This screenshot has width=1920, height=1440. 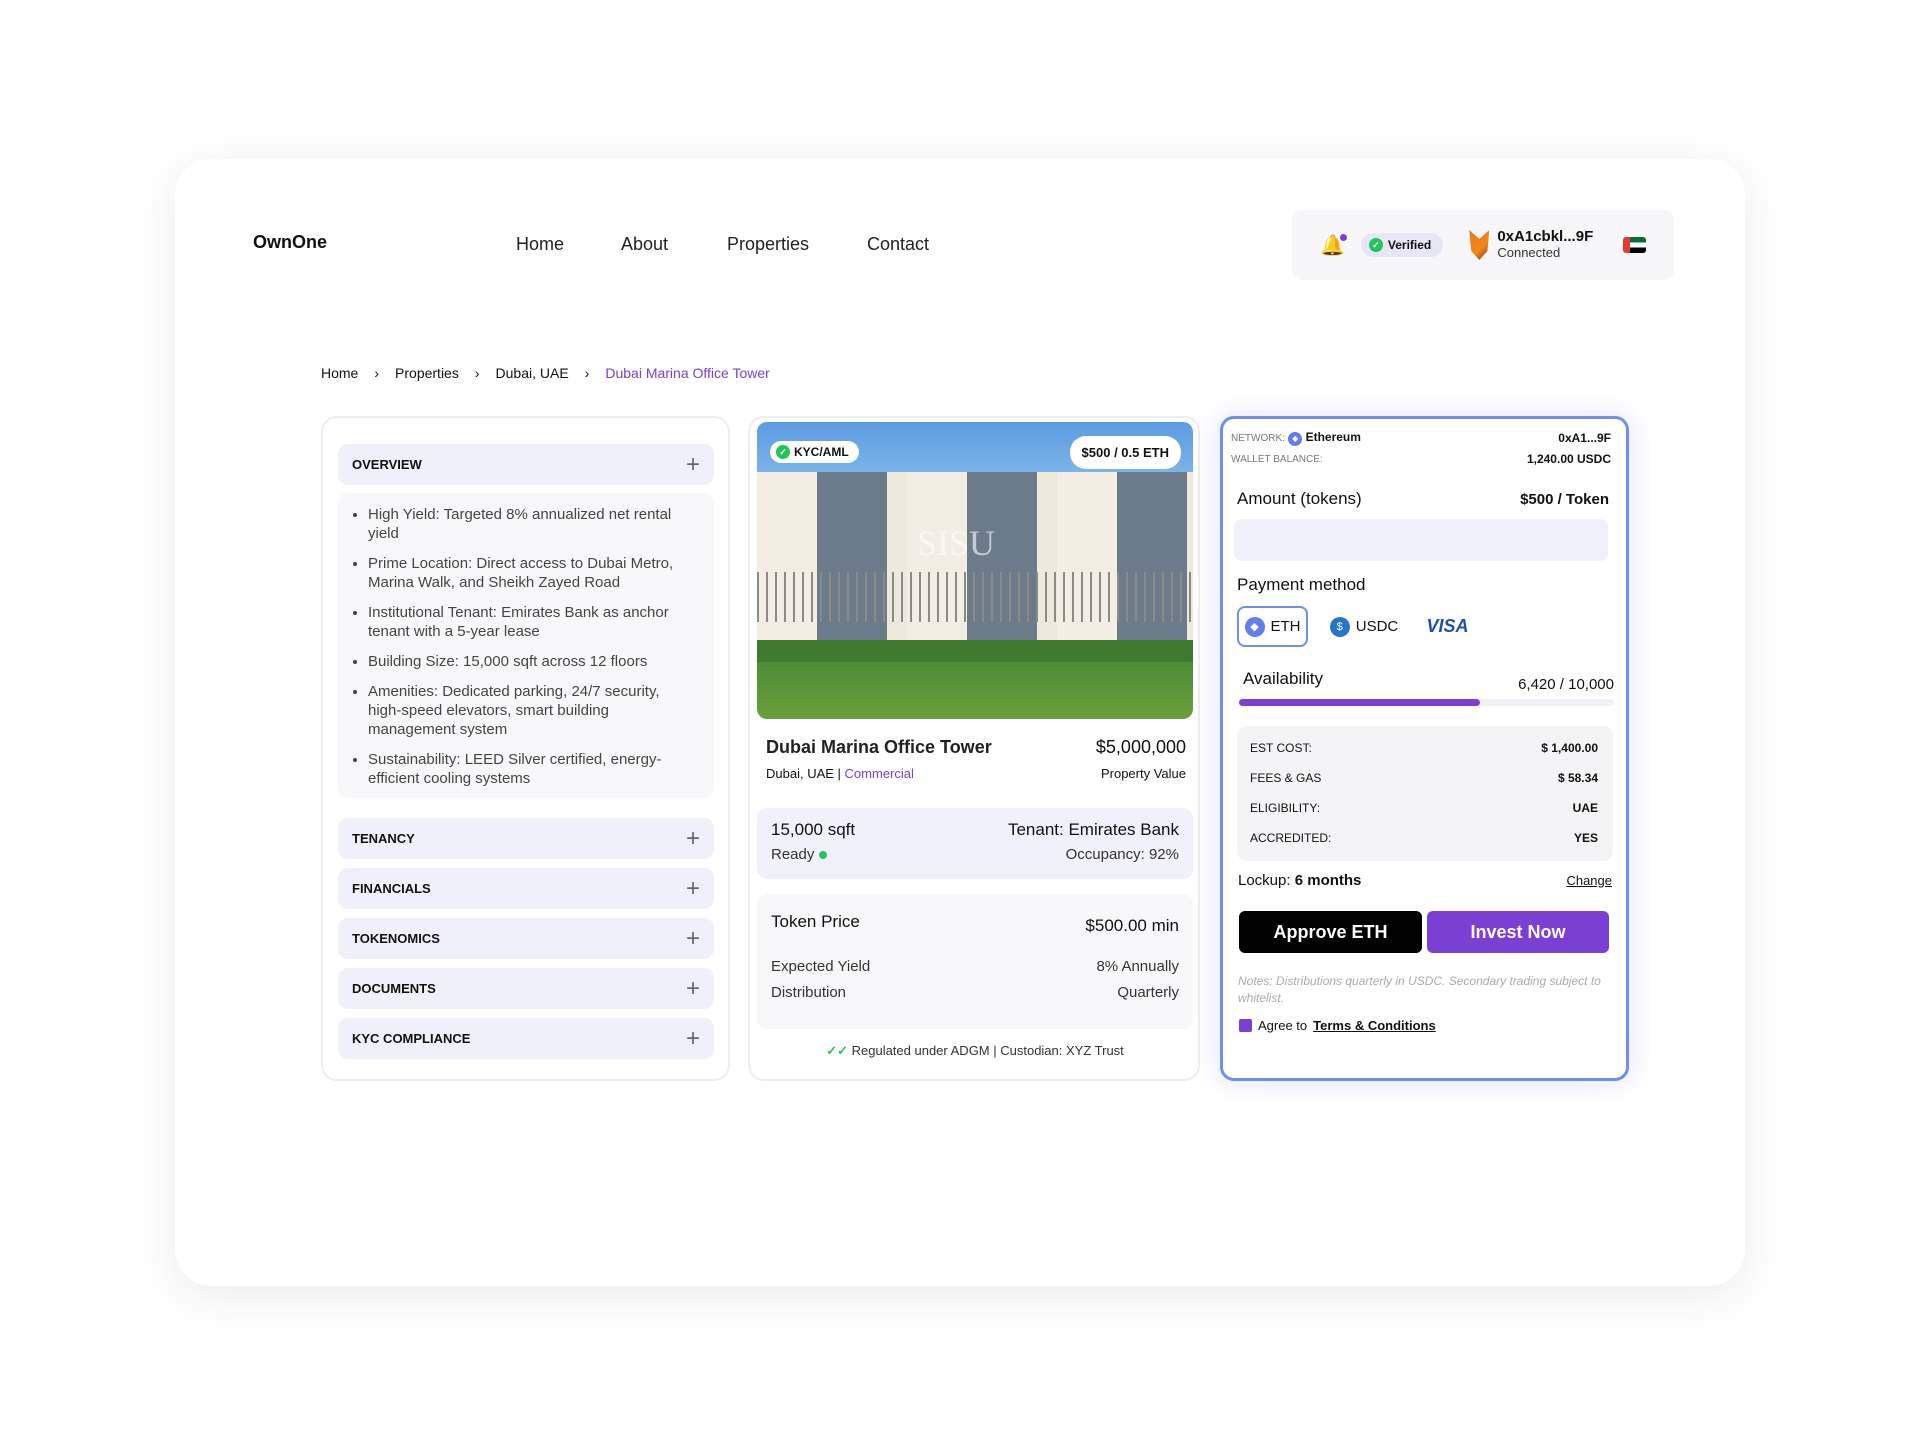 What do you see at coordinates (793, 854) in the screenshot?
I see `status: Ready` at bounding box center [793, 854].